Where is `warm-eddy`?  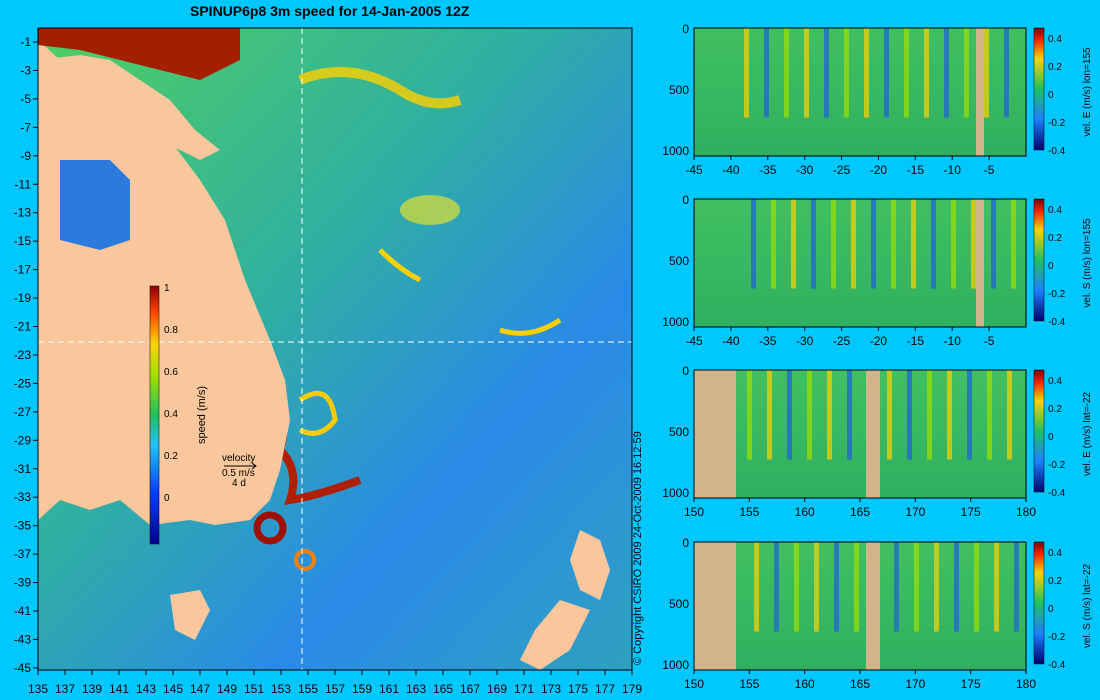
warm-eddy is located at coordinates (270, 528).